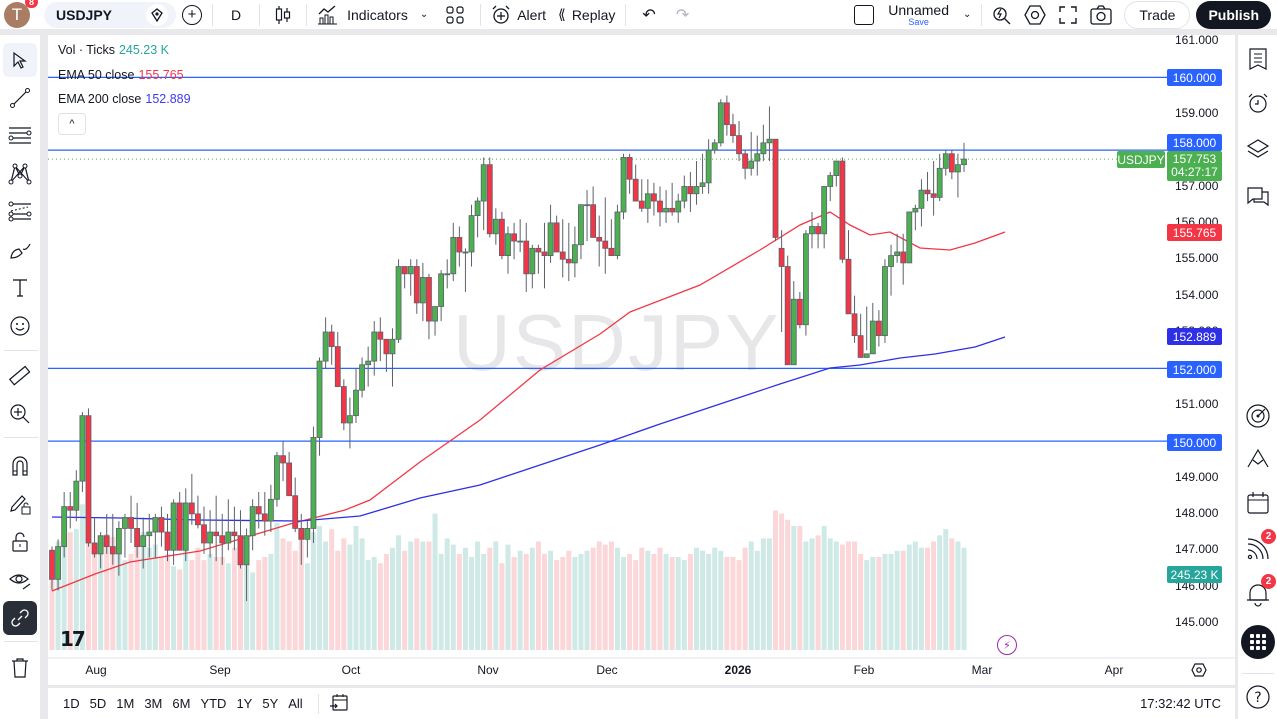 The image size is (1277, 719). Describe the element at coordinates (157, 14) in the screenshot. I see `compare-symbol-icon` at that location.